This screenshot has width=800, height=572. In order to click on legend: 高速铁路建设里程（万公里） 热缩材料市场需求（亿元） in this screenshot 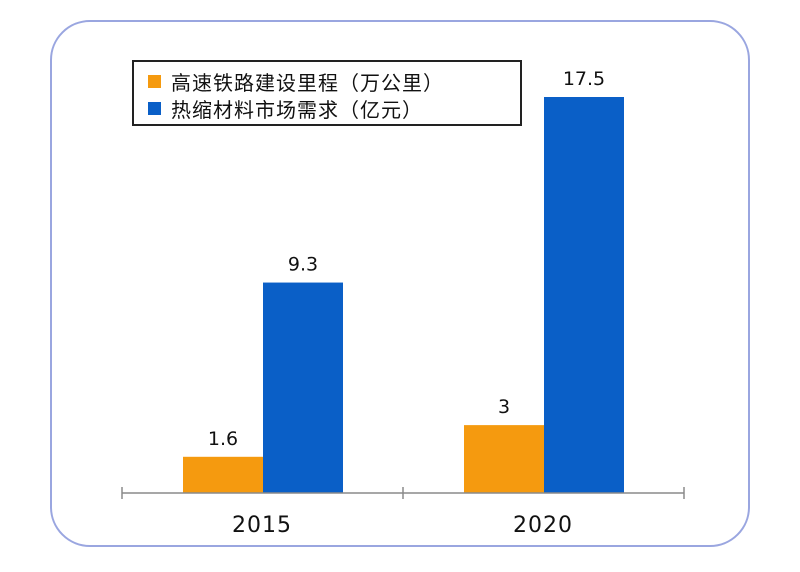, I will do `click(327, 93)`.